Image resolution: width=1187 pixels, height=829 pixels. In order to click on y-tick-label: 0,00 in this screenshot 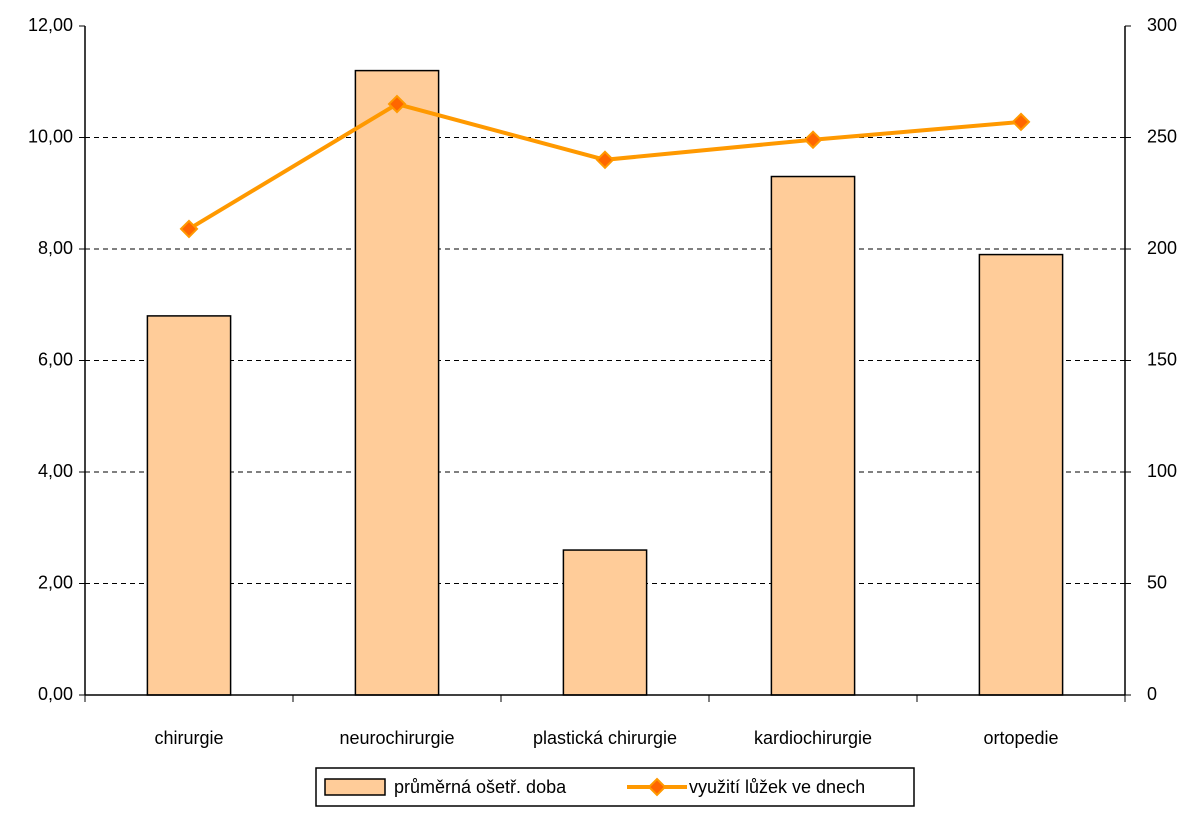, I will do `click(55, 694)`.